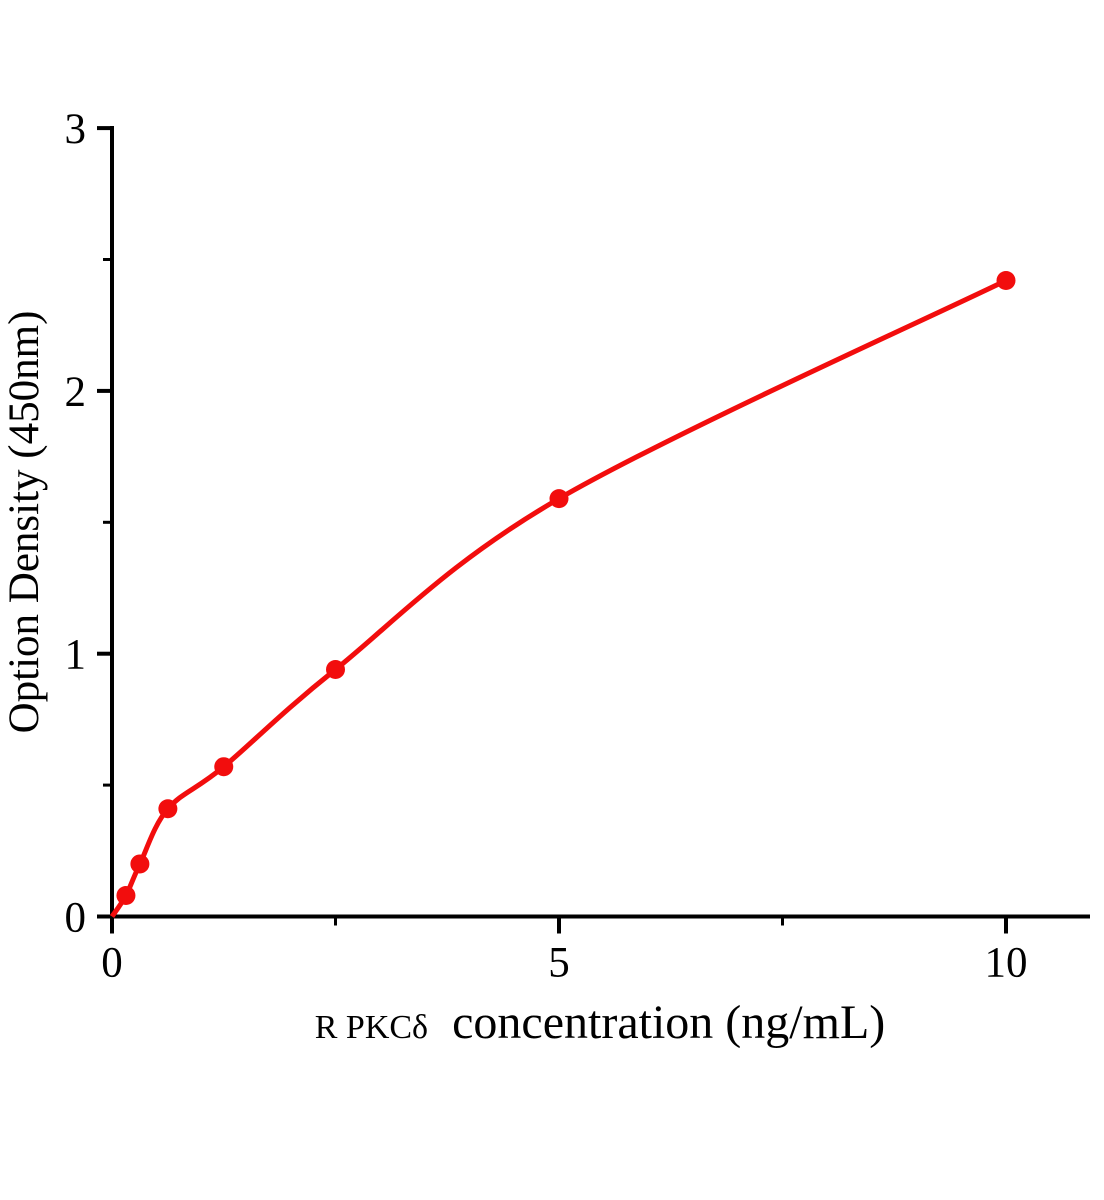  What do you see at coordinates (76, 392) in the screenshot?
I see `y-tick-label: 2` at bounding box center [76, 392].